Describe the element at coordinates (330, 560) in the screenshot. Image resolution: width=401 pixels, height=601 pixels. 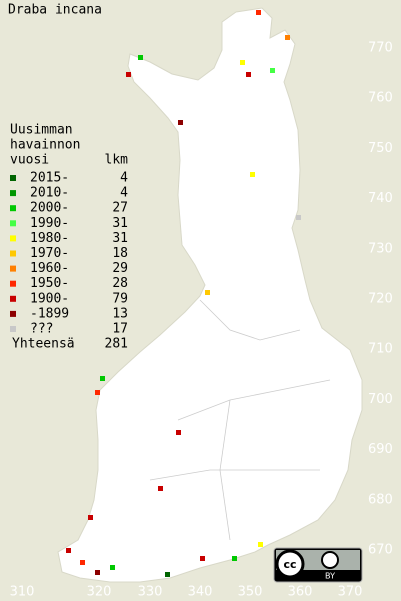
I see `by-icon` at that location.